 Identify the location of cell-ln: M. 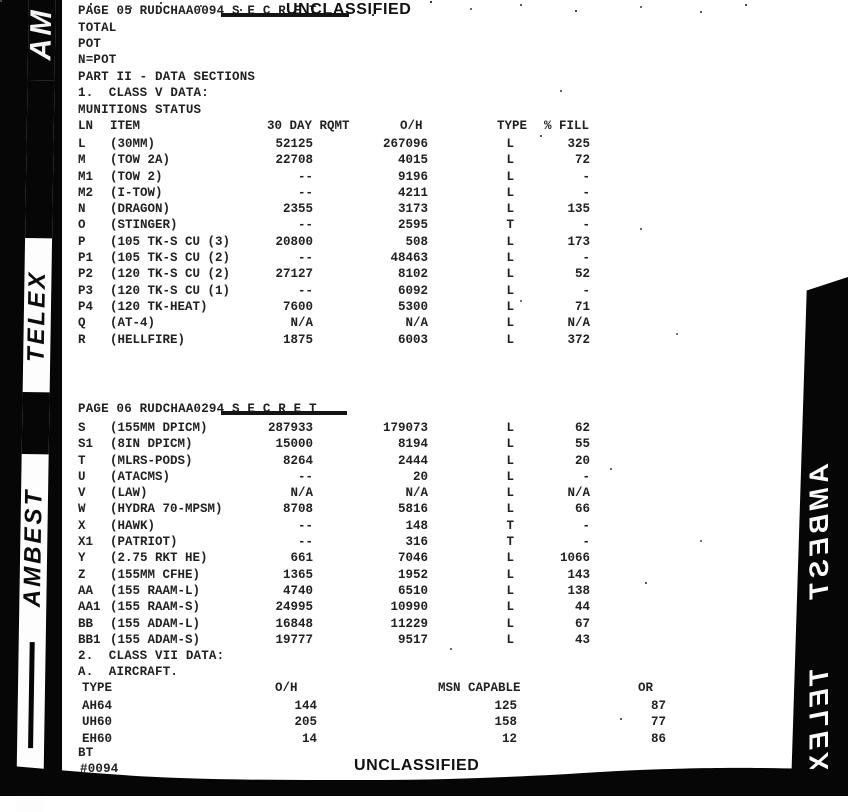
(82, 160).